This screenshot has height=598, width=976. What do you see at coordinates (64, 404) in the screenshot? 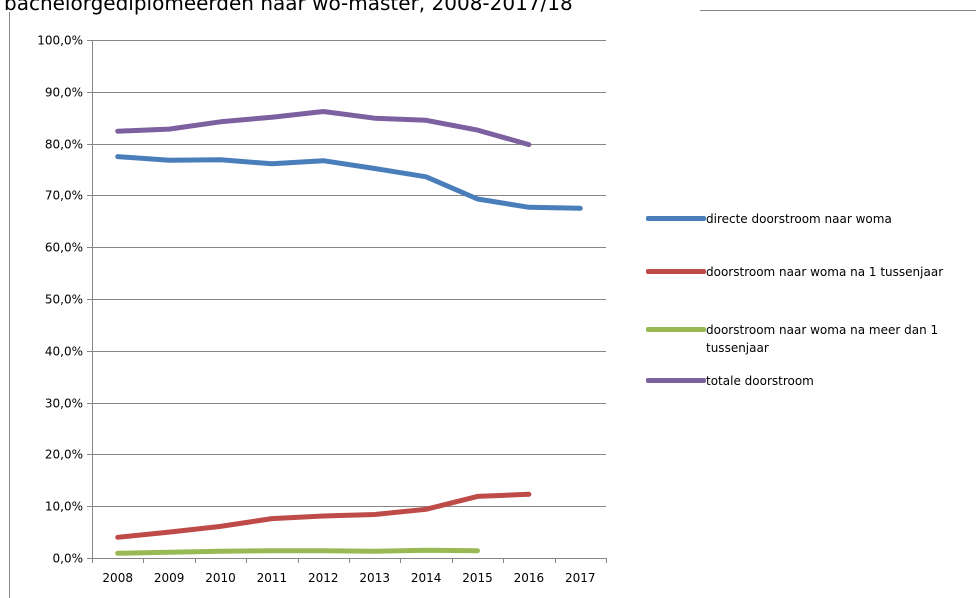
I see `y-tick-label: 30,0%` at bounding box center [64, 404].